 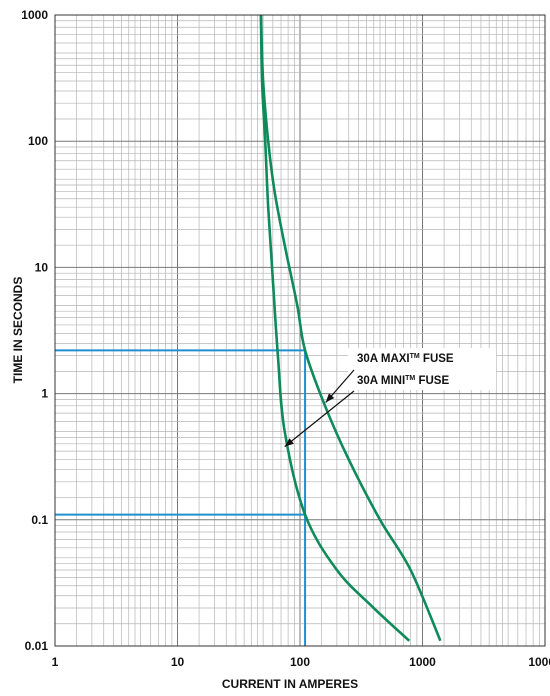 I want to click on annotation-mini-fuse: 30A MINITM FUSE, so click(x=403, y=381).